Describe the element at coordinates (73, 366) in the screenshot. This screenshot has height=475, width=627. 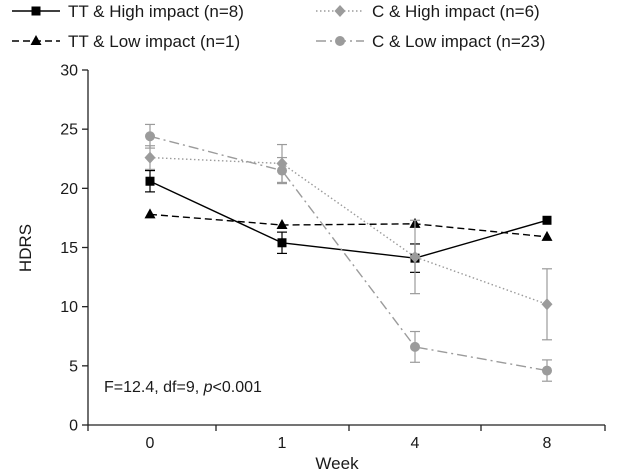
I see `y-tick-label: 5` at that location.